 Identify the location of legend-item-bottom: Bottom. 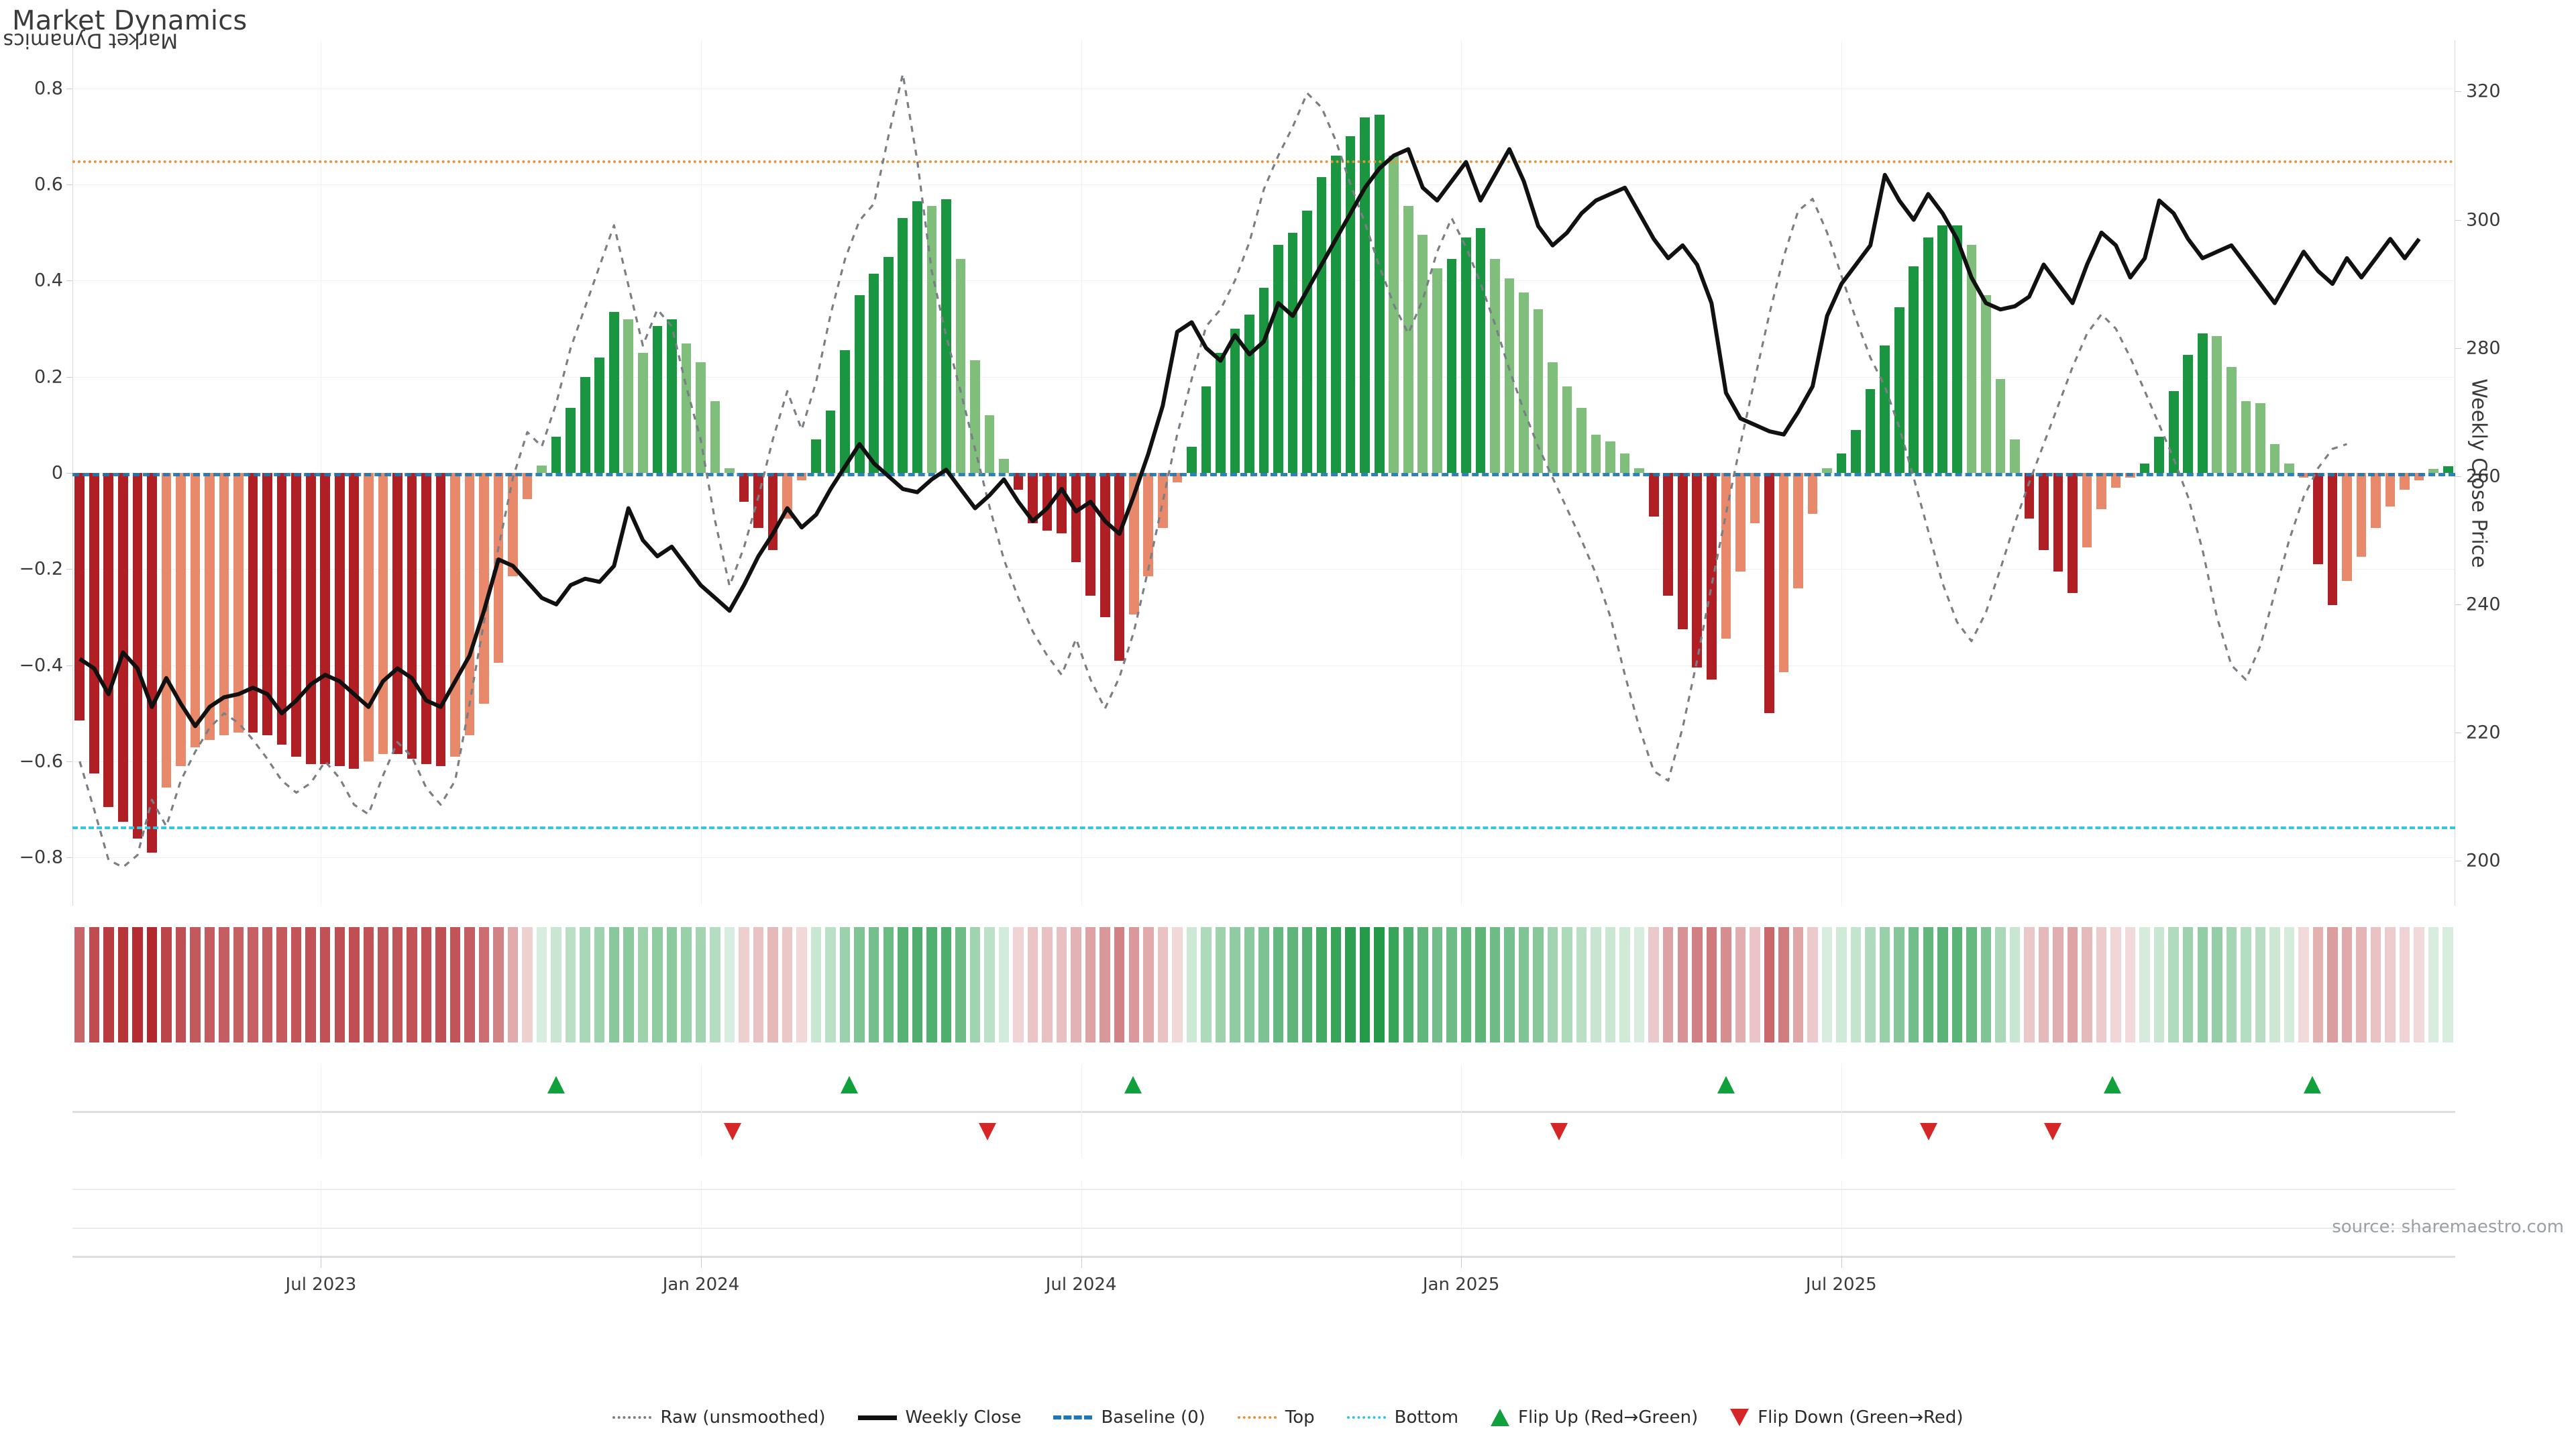
(1402, 1417).